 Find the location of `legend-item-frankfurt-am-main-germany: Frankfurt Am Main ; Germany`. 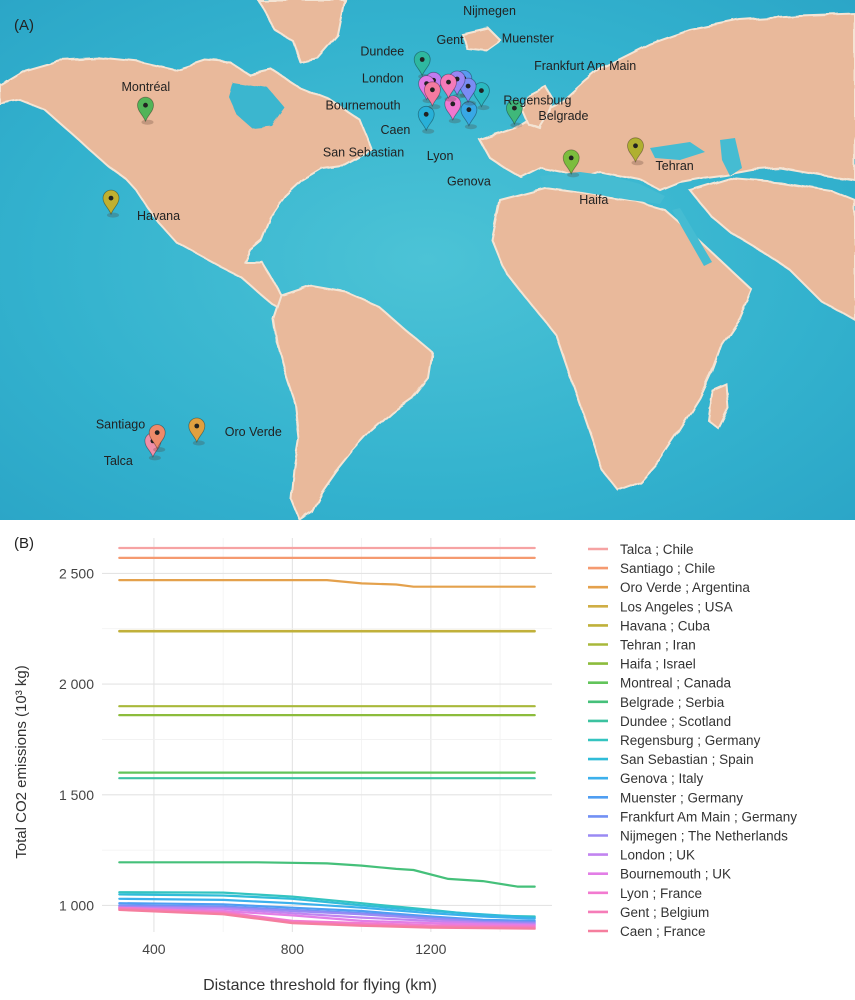

legend-item-frankfurt-am-main-germany: Frankfurt Am Main ; Germany is located at coordinates (692, 816).